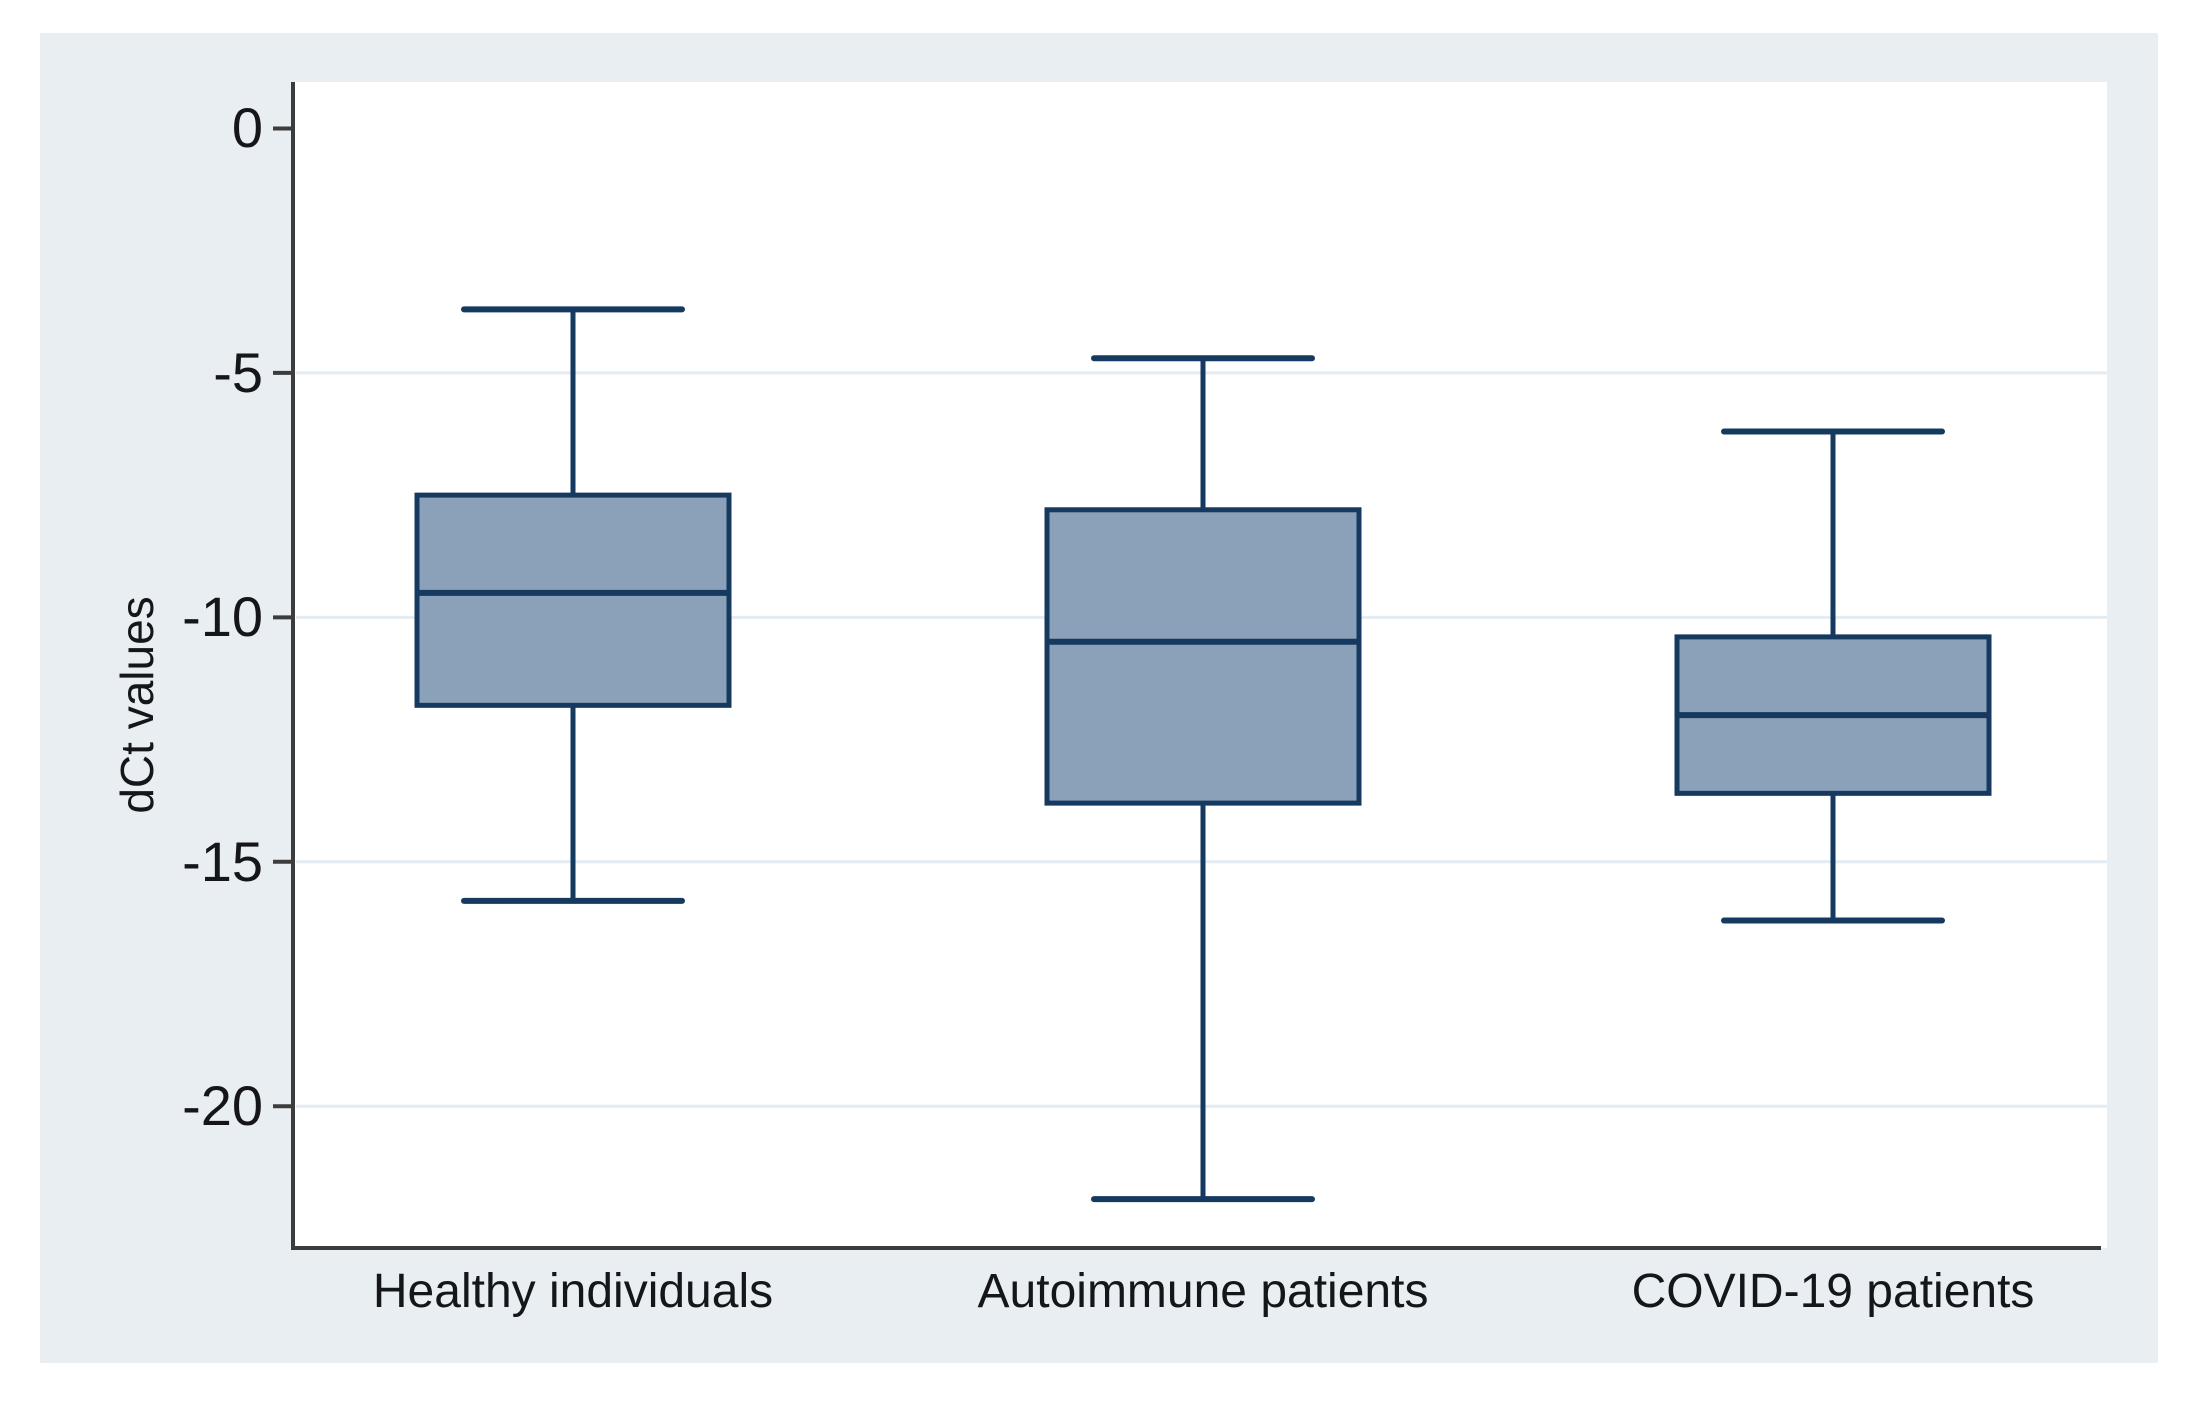  What do you see at coordinates (1203, 656) in the screenshot?
I see `iqr-box-autoimmune-patients` at bounding box center [1203, 656].